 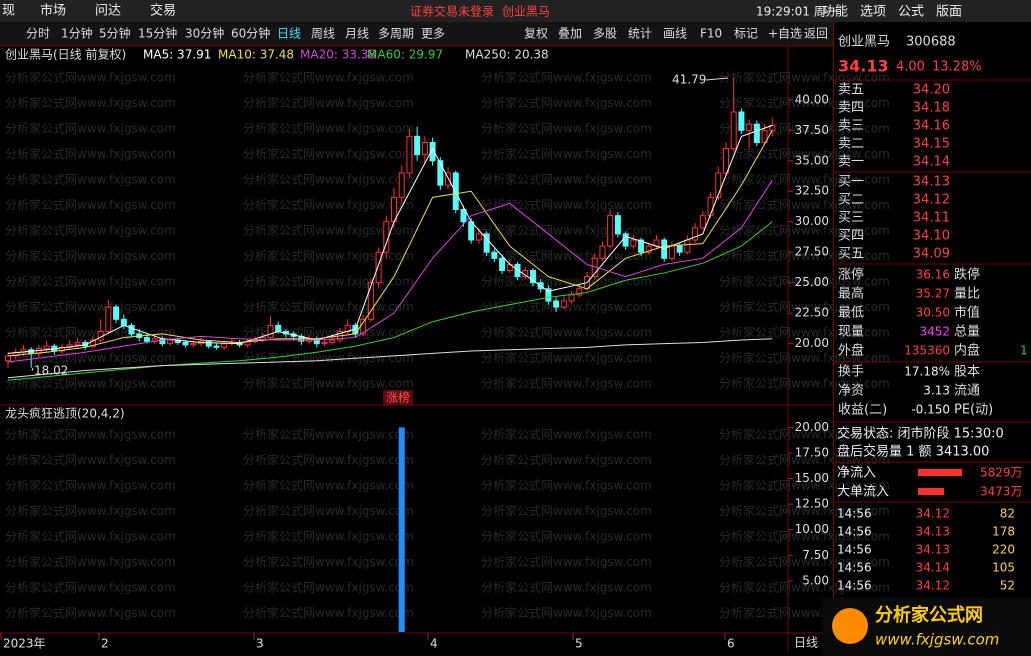 What do you see at coordinates (711, 34) in the screenshot?
I see `toolbar-item: F10` at bounding box center [711, 34].